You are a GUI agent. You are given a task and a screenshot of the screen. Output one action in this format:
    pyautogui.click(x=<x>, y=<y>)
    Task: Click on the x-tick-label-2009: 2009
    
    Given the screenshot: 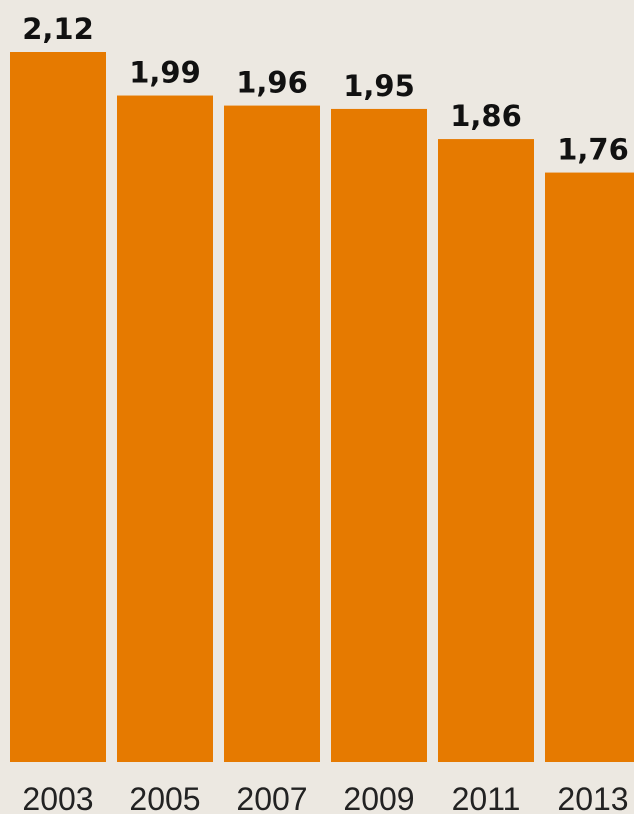 What is the action you would take?
    pyautogui.click(x=378, y=797)
    